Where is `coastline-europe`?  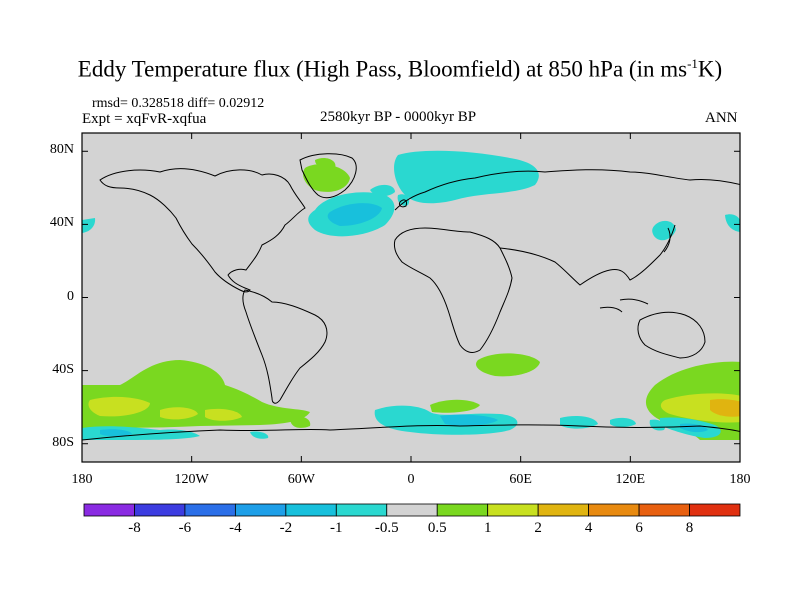
coastline-europe is located at coordinates (567, 190).